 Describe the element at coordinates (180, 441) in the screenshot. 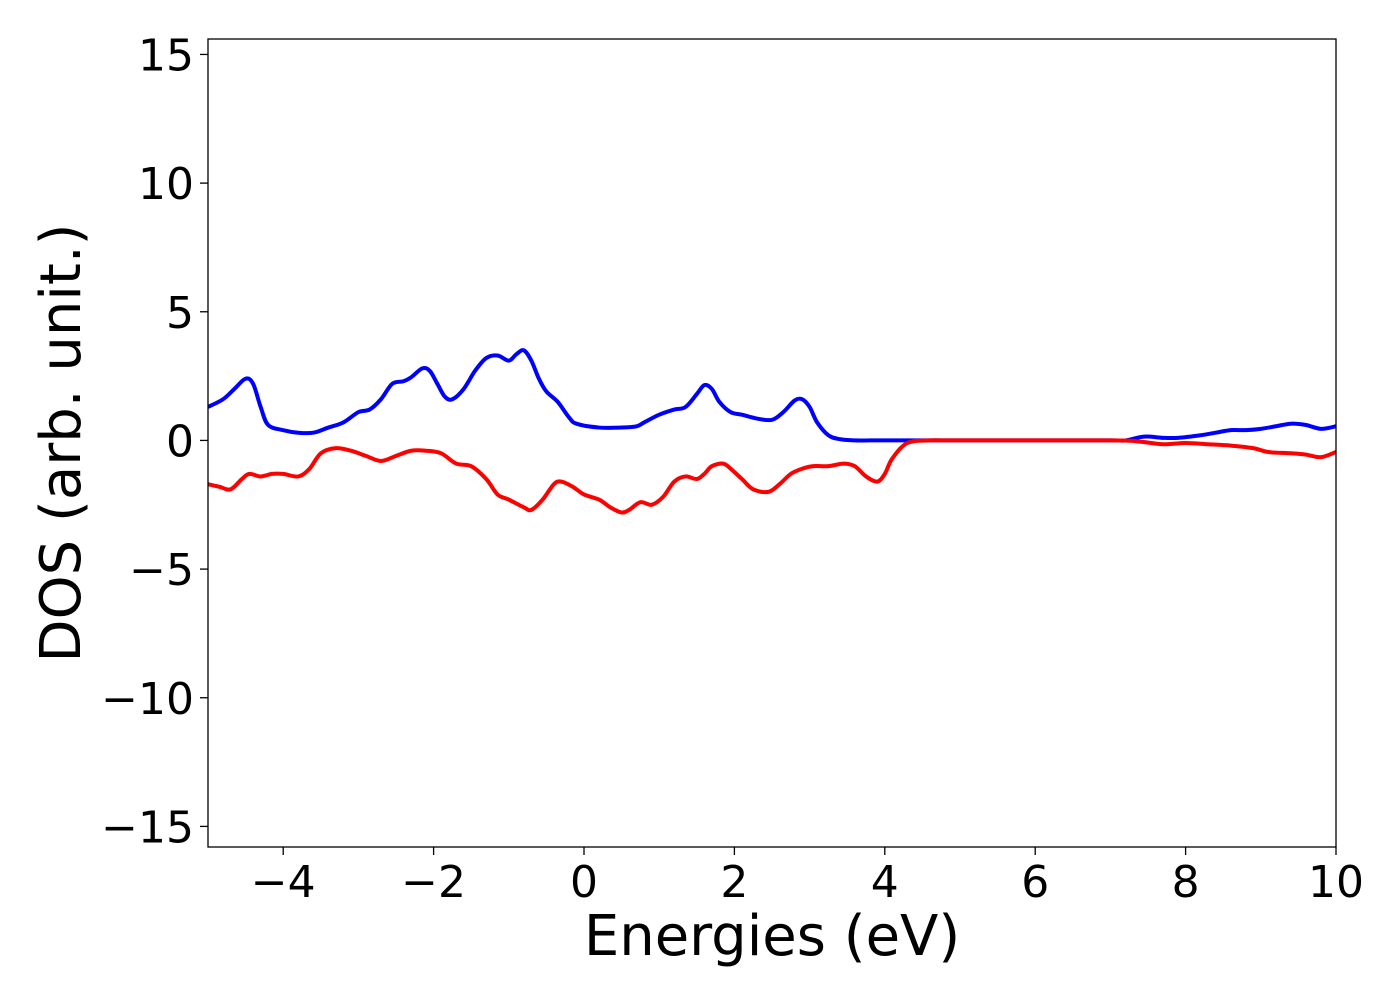

I see `y-tick-label: 0` at that location.